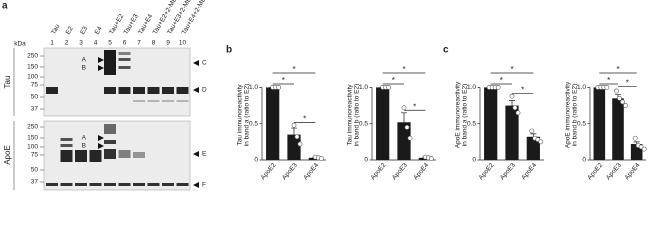 This screenshot has width=650, height=240. What do you see at coordinates (229, 50) in the screenshot?
I see `panel-label: b` at bounding box center [229, 50].